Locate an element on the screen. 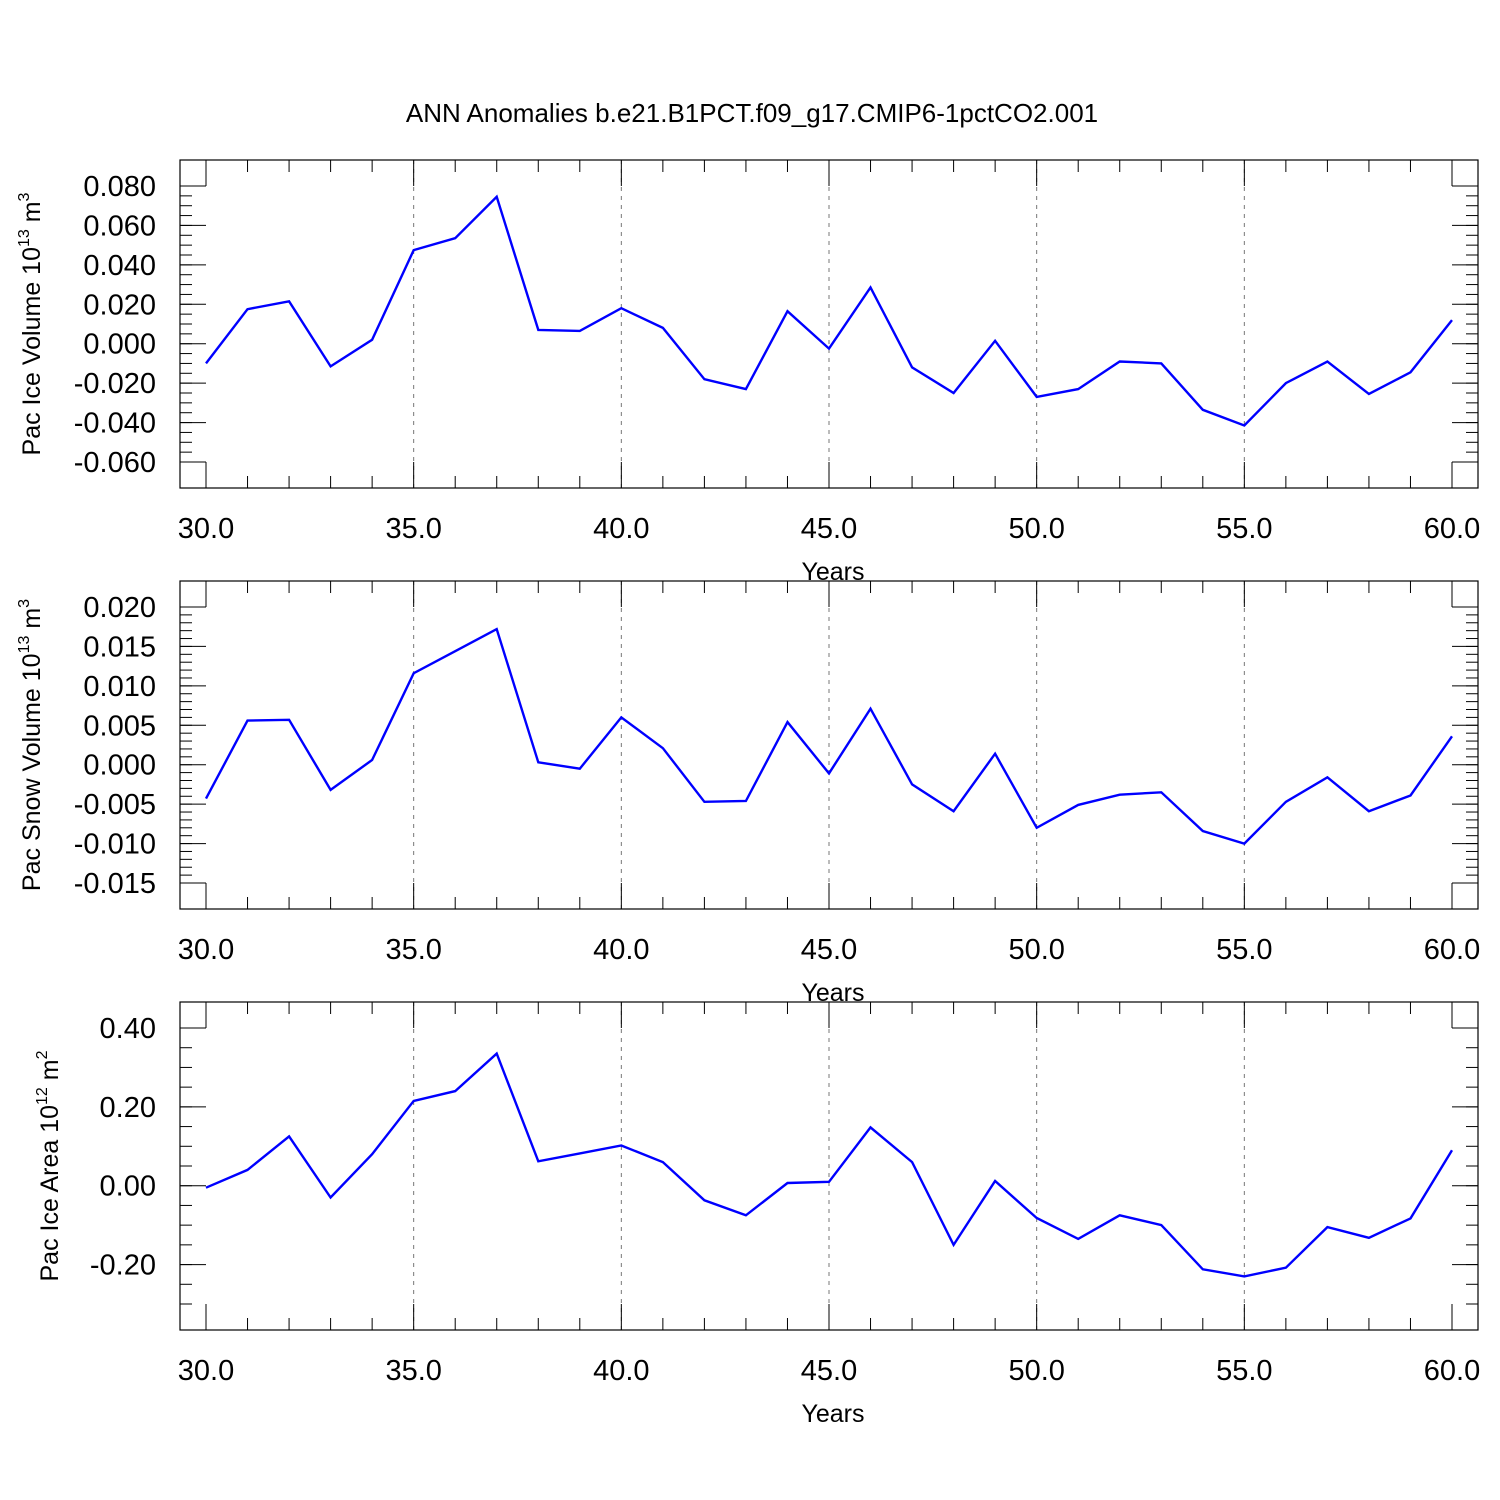  y-axis-label-superscript: 12 is located at coordinates (42, 1096).